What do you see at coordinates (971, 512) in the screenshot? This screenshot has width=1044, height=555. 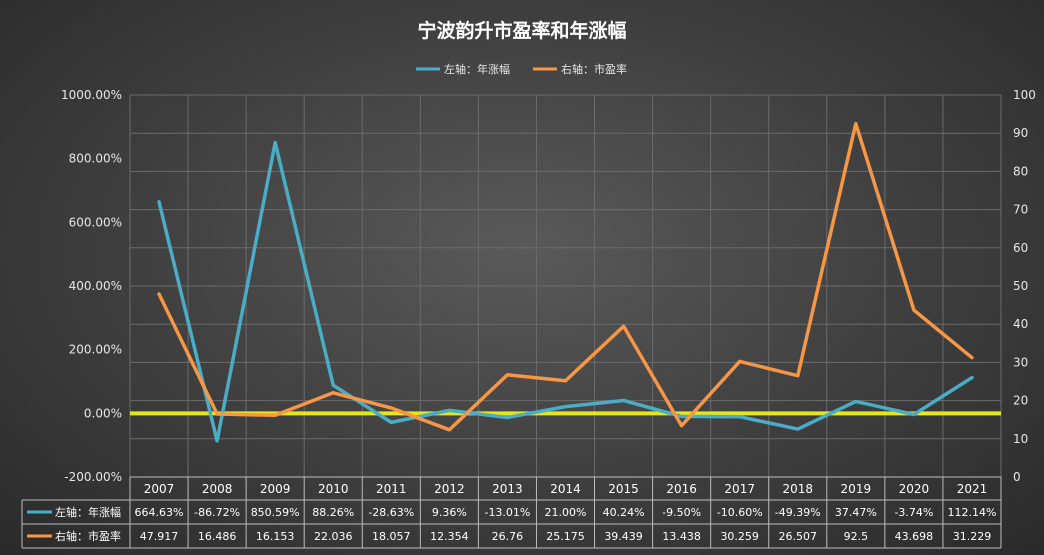 I see `table-cell: 112.14%` at bounding box center [971, 512].